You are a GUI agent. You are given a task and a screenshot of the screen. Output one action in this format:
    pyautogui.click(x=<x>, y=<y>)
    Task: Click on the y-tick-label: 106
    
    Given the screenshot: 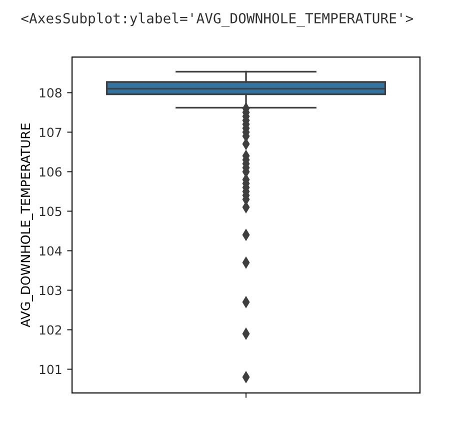 What is the action you would take?
    pyautogui.click(x=51, y=172)
    